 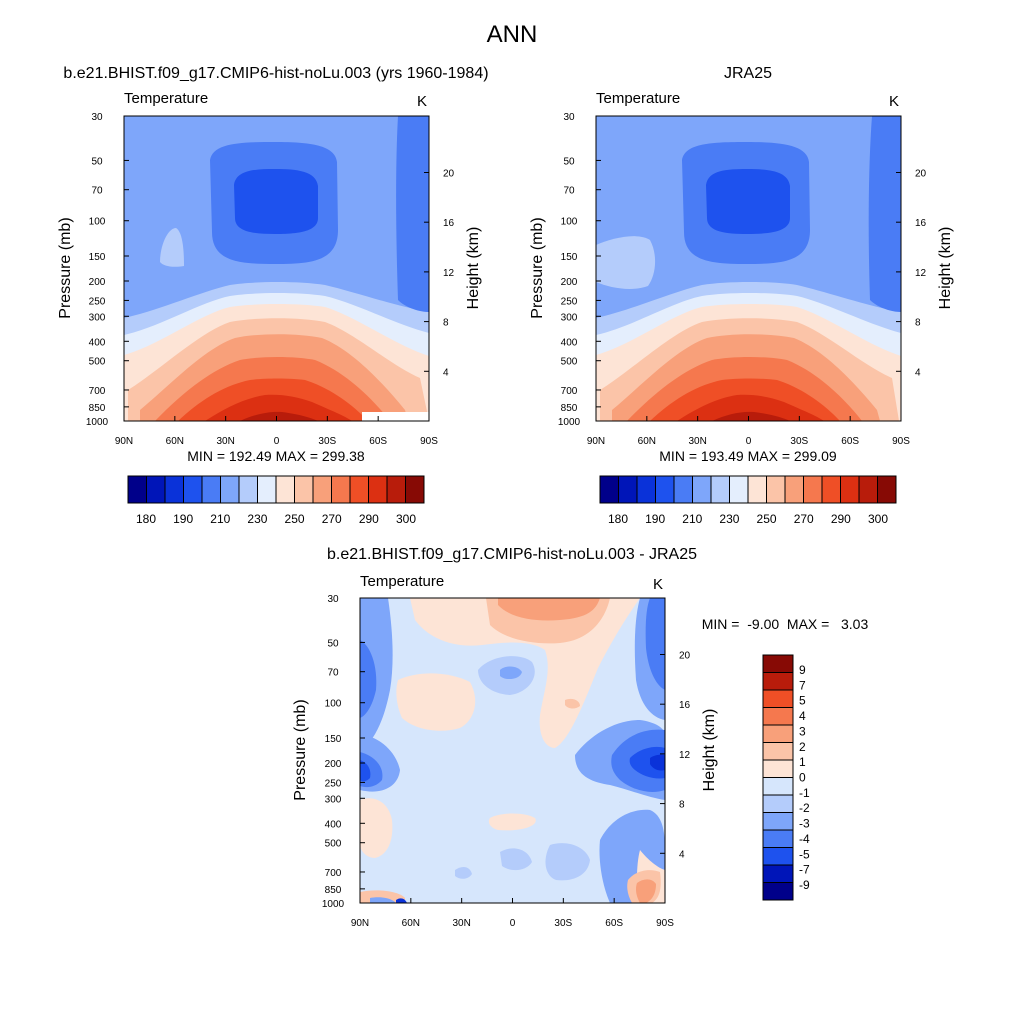 What do you see at coordinates (333, 844) in the screenshot?
I see `difference-y-tick-label: 500` at bounding box center [333, 844].